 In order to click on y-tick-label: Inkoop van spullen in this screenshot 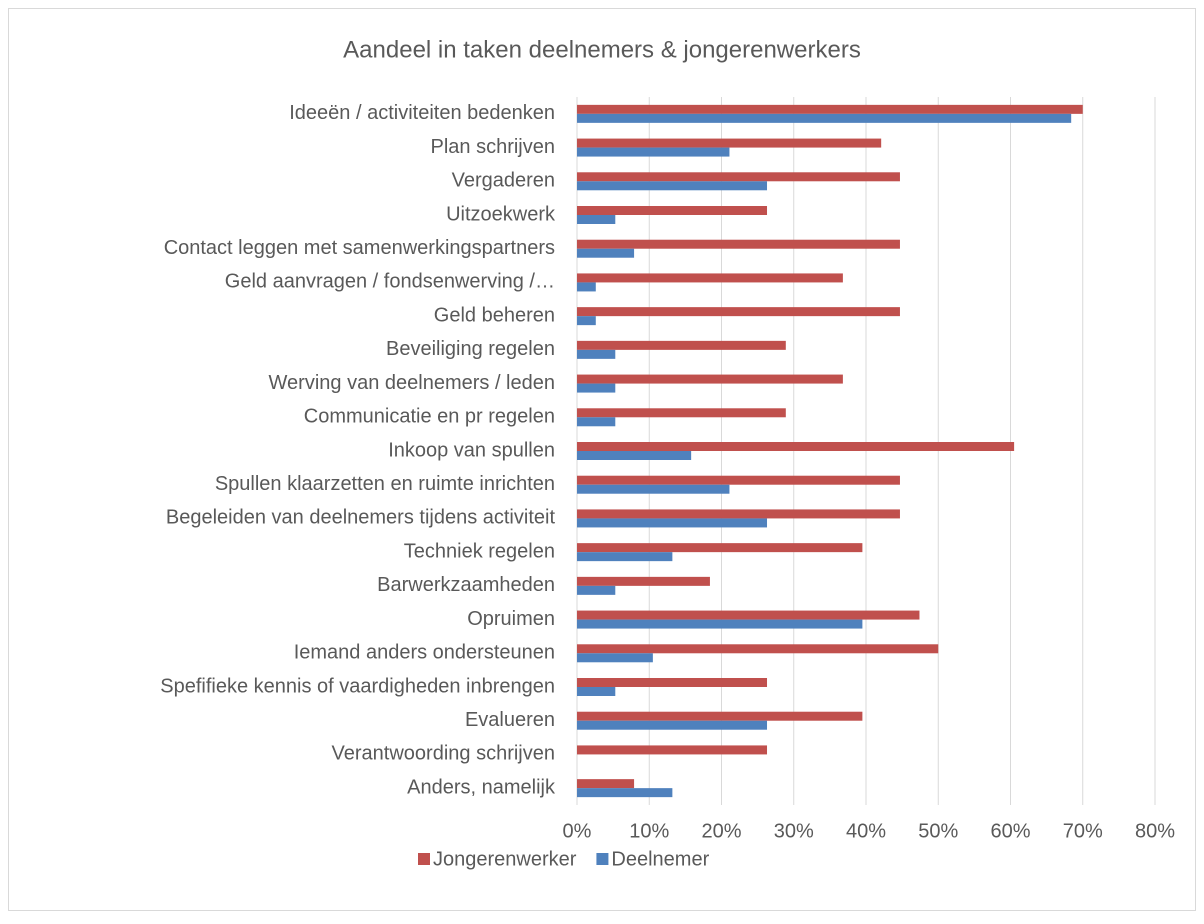, I will do `click(471, 450)`.